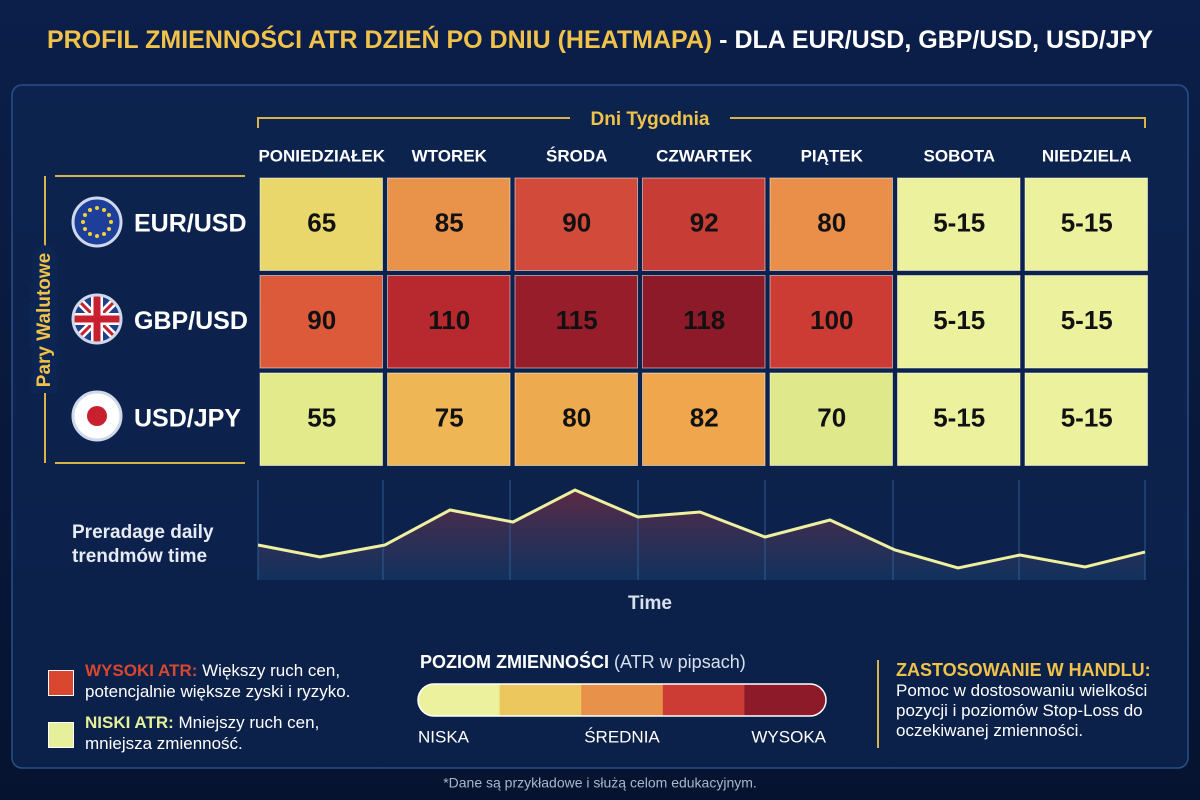 This screenshot has width=1200, height=800. I want to click on column-label: WTOREK, so click(450, 155).